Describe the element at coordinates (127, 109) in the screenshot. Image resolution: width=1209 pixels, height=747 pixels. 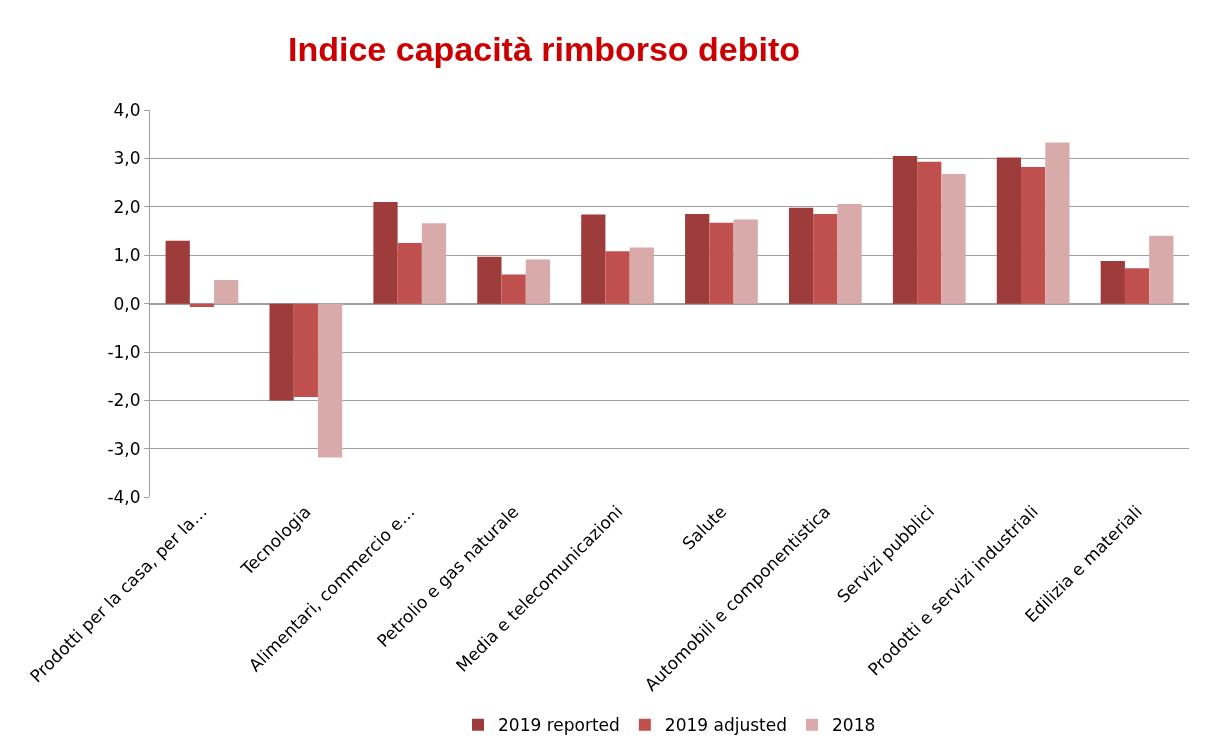
I see `y-tick-label: 4,0` at that location.